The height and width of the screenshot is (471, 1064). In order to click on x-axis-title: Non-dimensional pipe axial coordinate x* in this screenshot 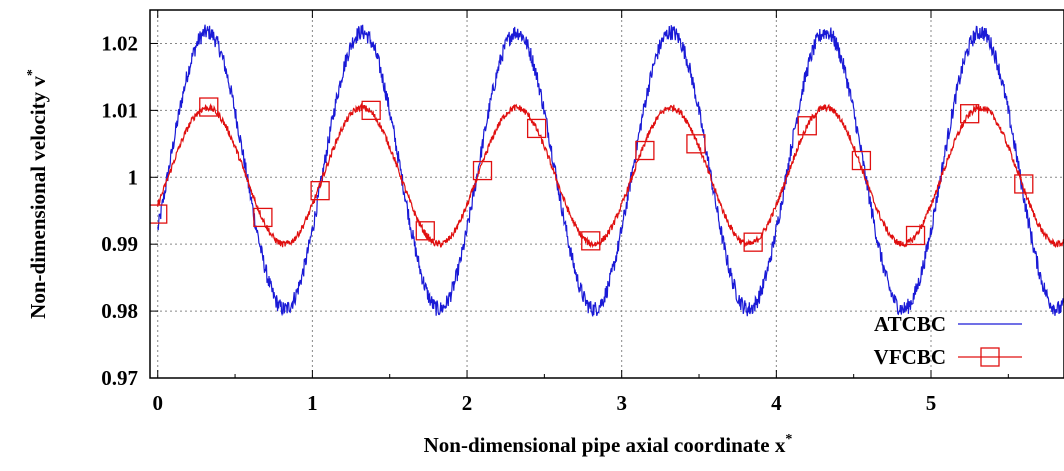, I will do `click(608, 444)`.